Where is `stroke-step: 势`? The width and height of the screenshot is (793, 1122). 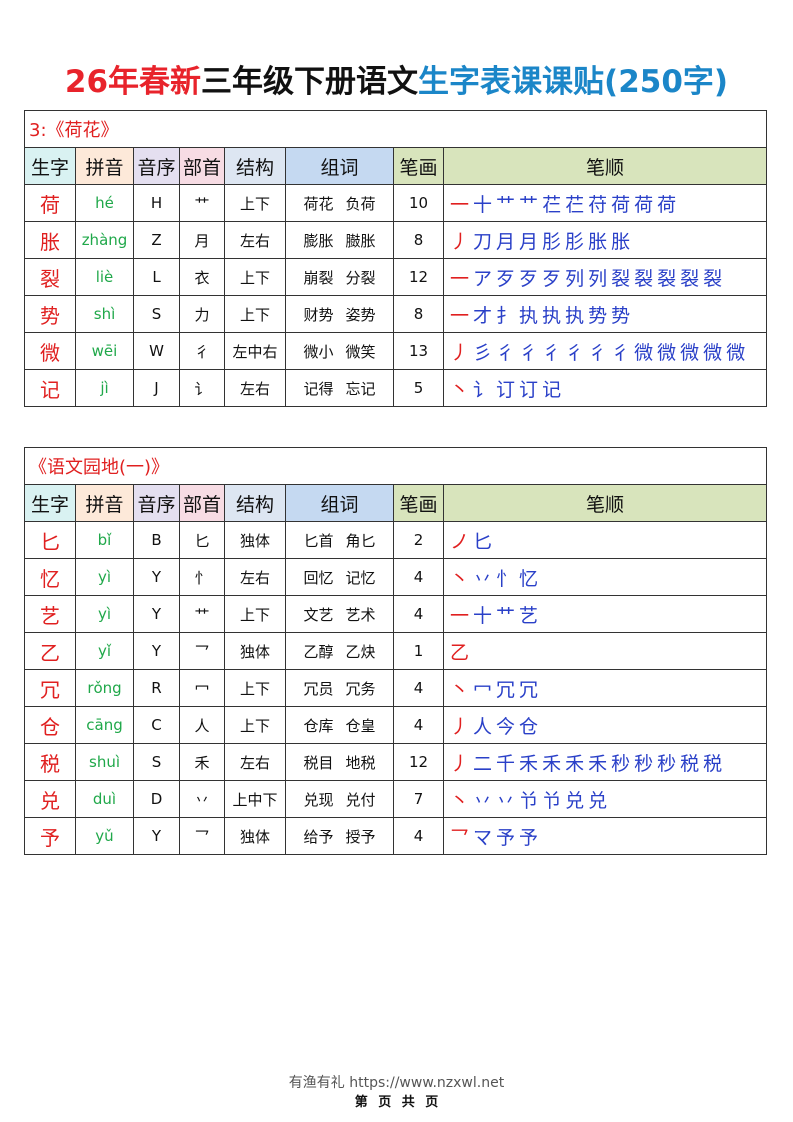 stroke-step: 势 is located at coordinates (621, 315).